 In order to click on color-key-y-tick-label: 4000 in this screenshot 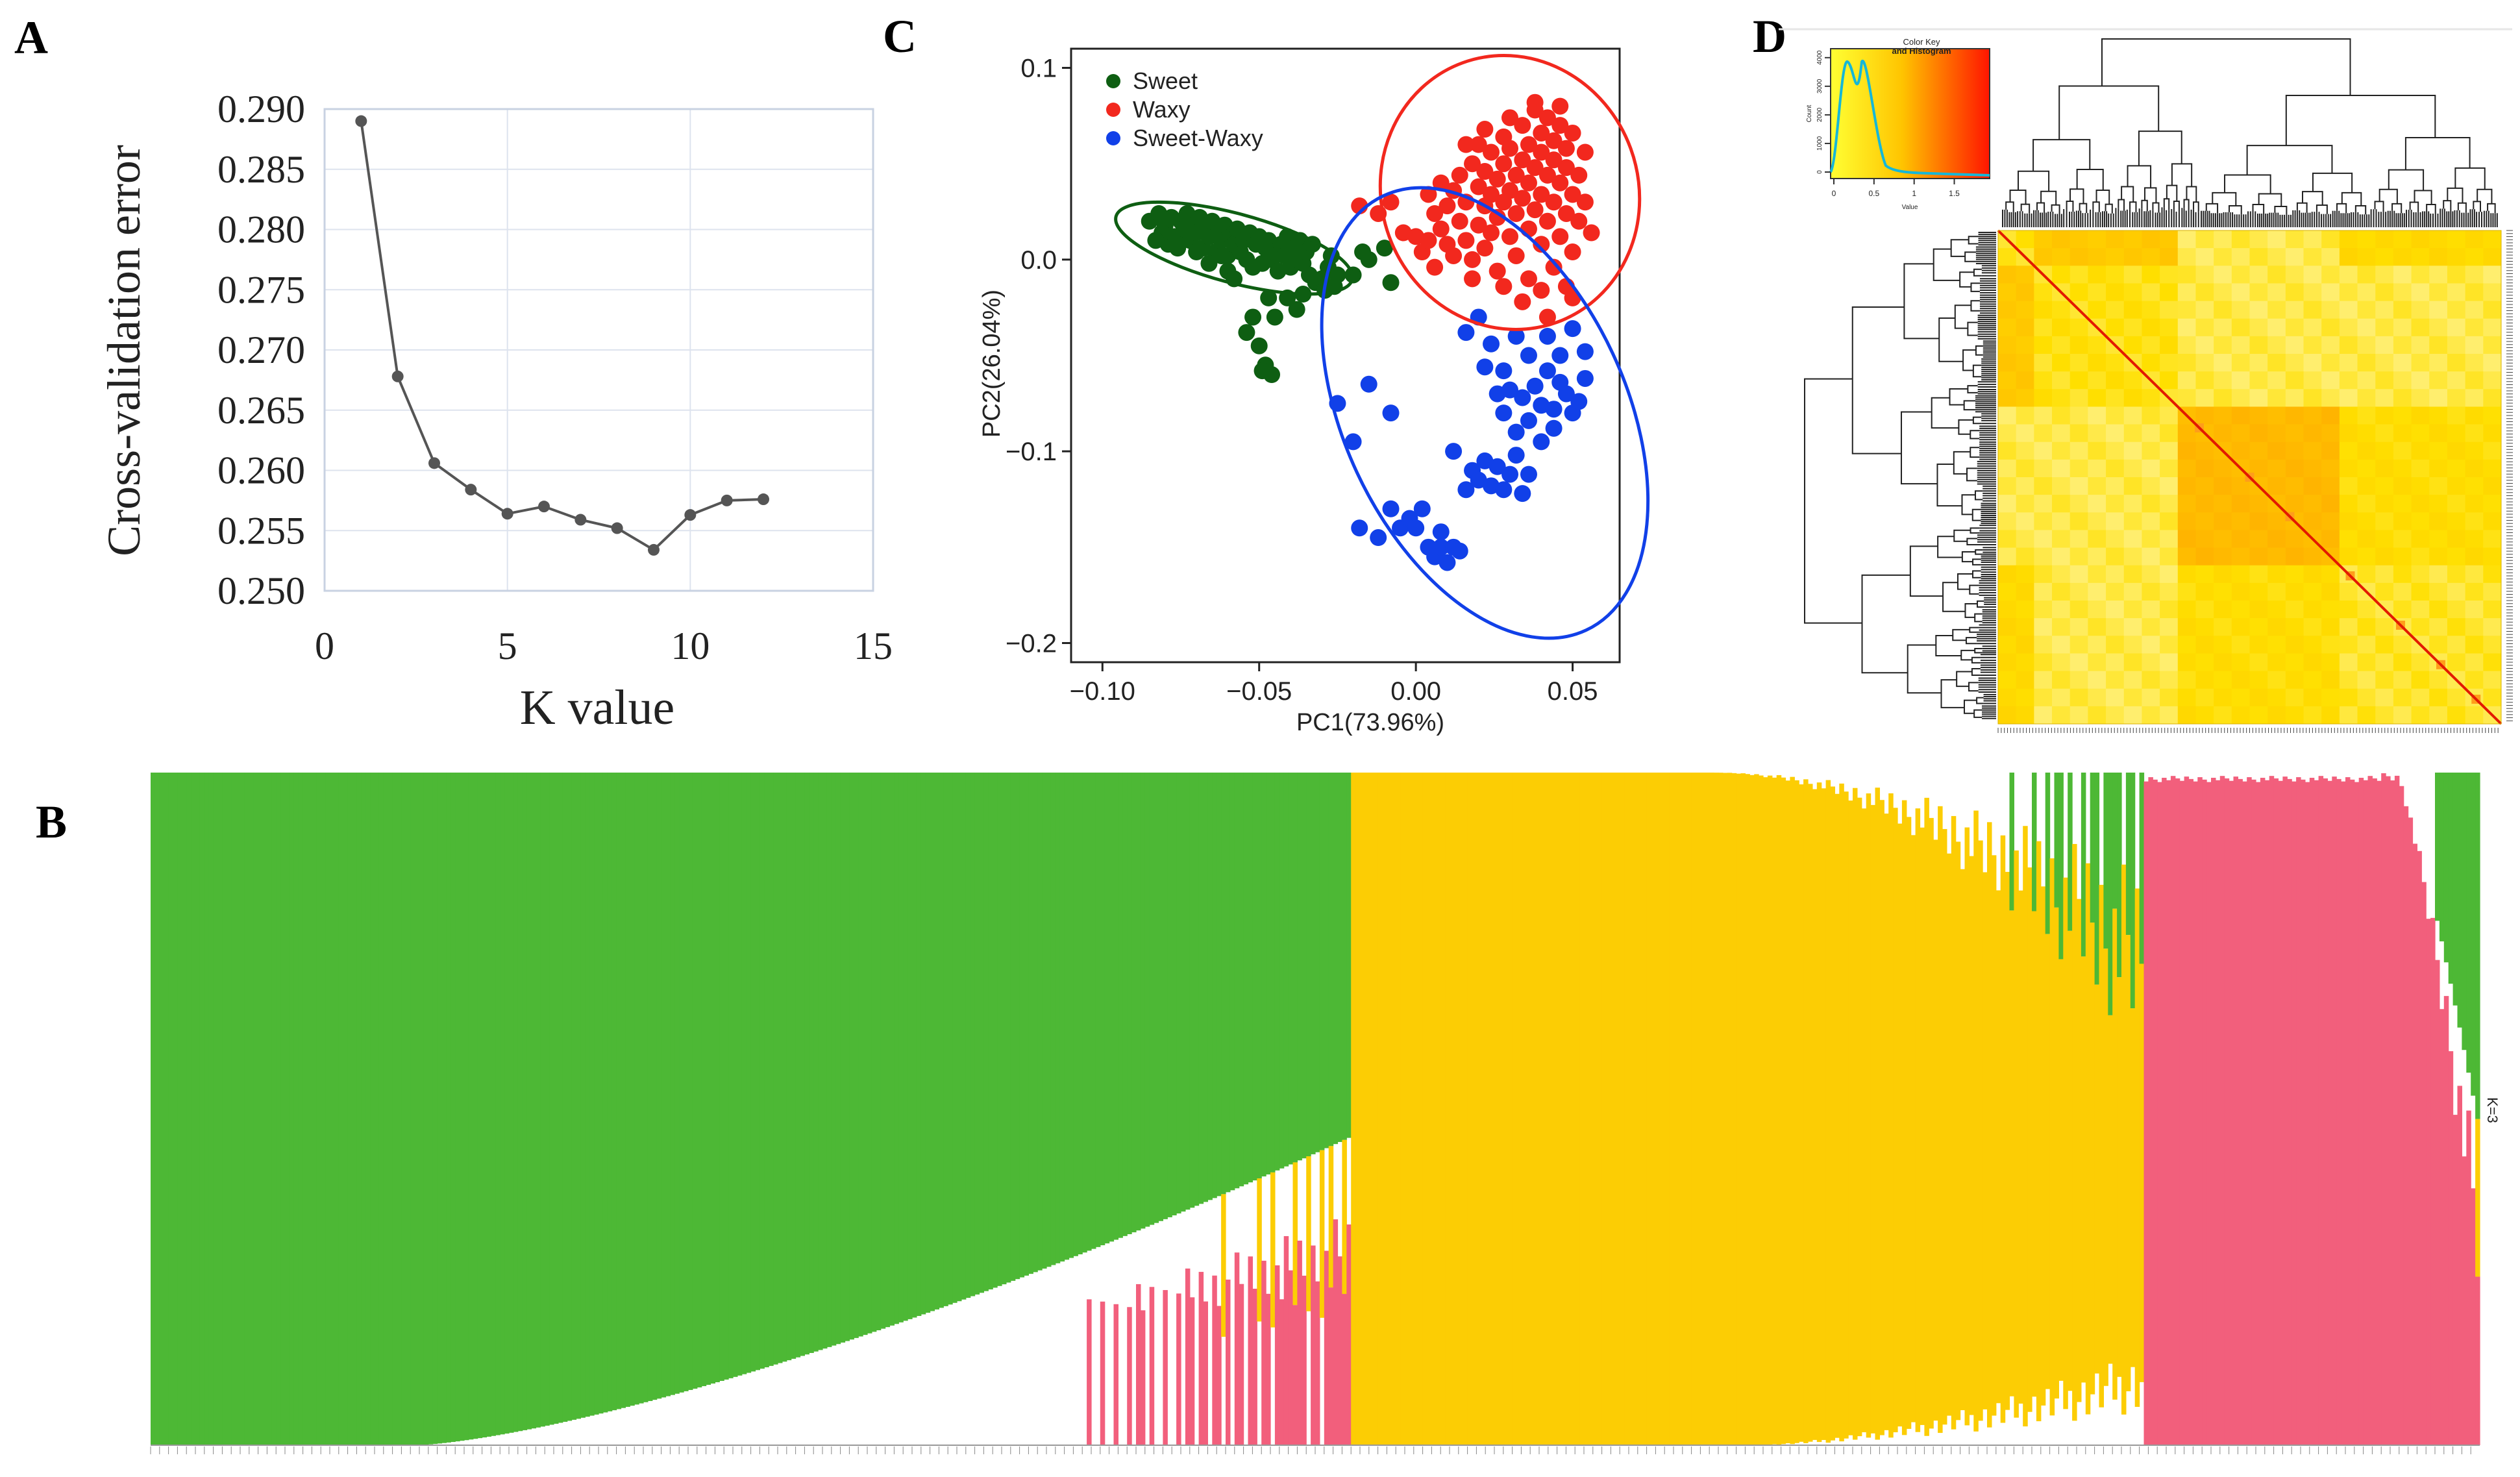, I will do `click(1819, 58)`.